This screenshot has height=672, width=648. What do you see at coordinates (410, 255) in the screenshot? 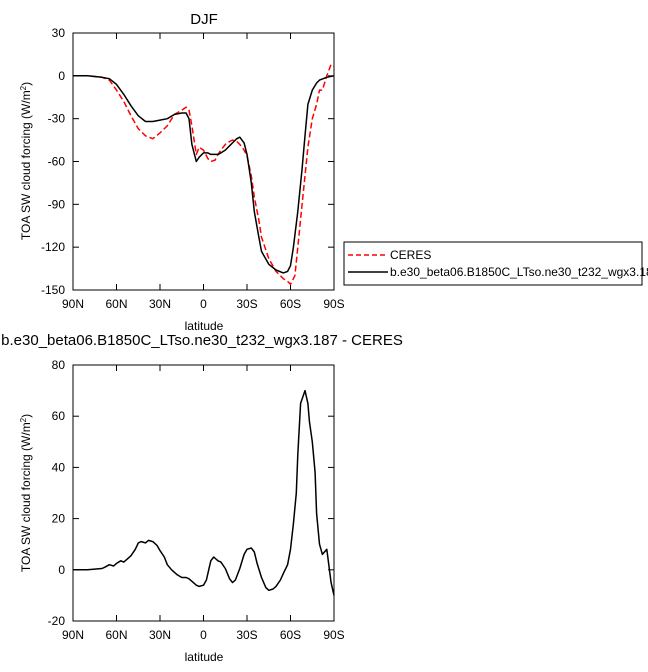
I see `legend-label-ceres: CERES` at bounding box center [410, 255].